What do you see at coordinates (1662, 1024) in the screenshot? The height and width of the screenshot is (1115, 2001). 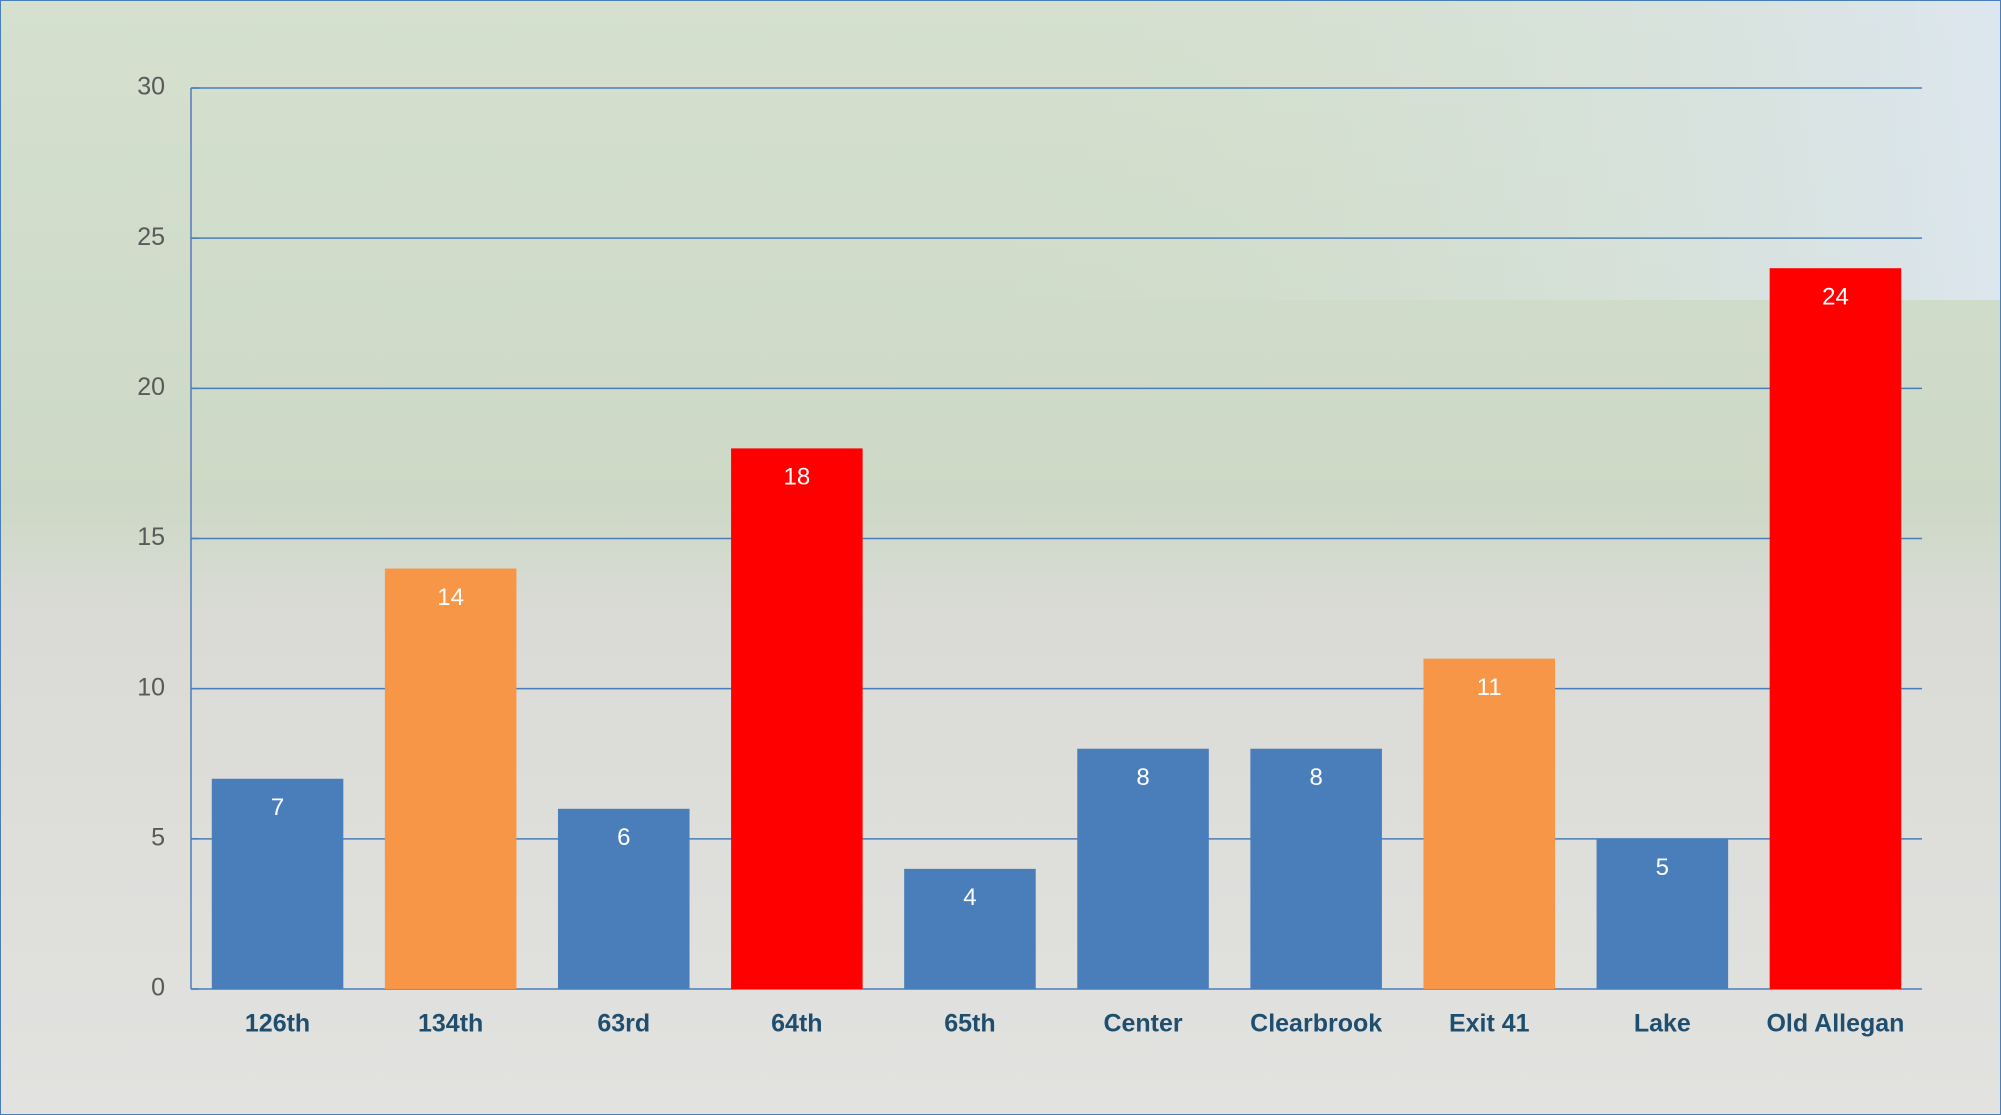 I see `x-tick-label: Lake` at bounding box center [1662, 1024].